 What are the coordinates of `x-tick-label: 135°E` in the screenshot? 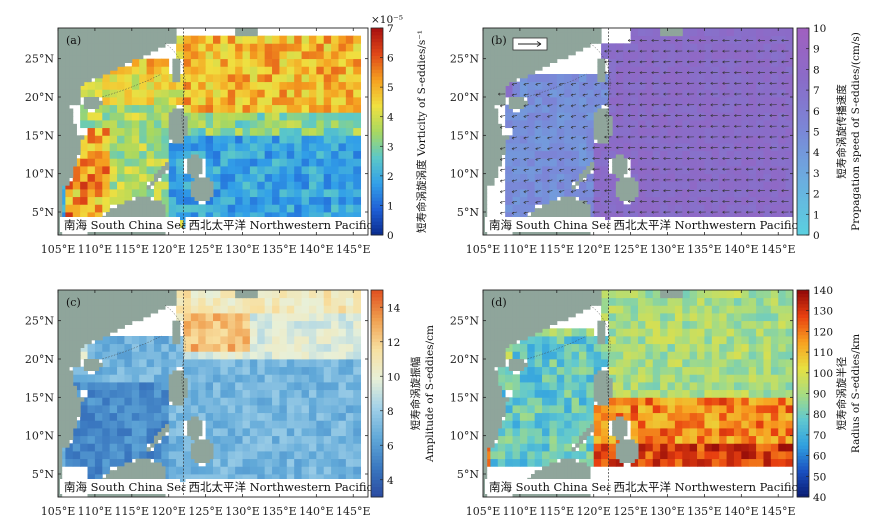 It's located at (279, 249).